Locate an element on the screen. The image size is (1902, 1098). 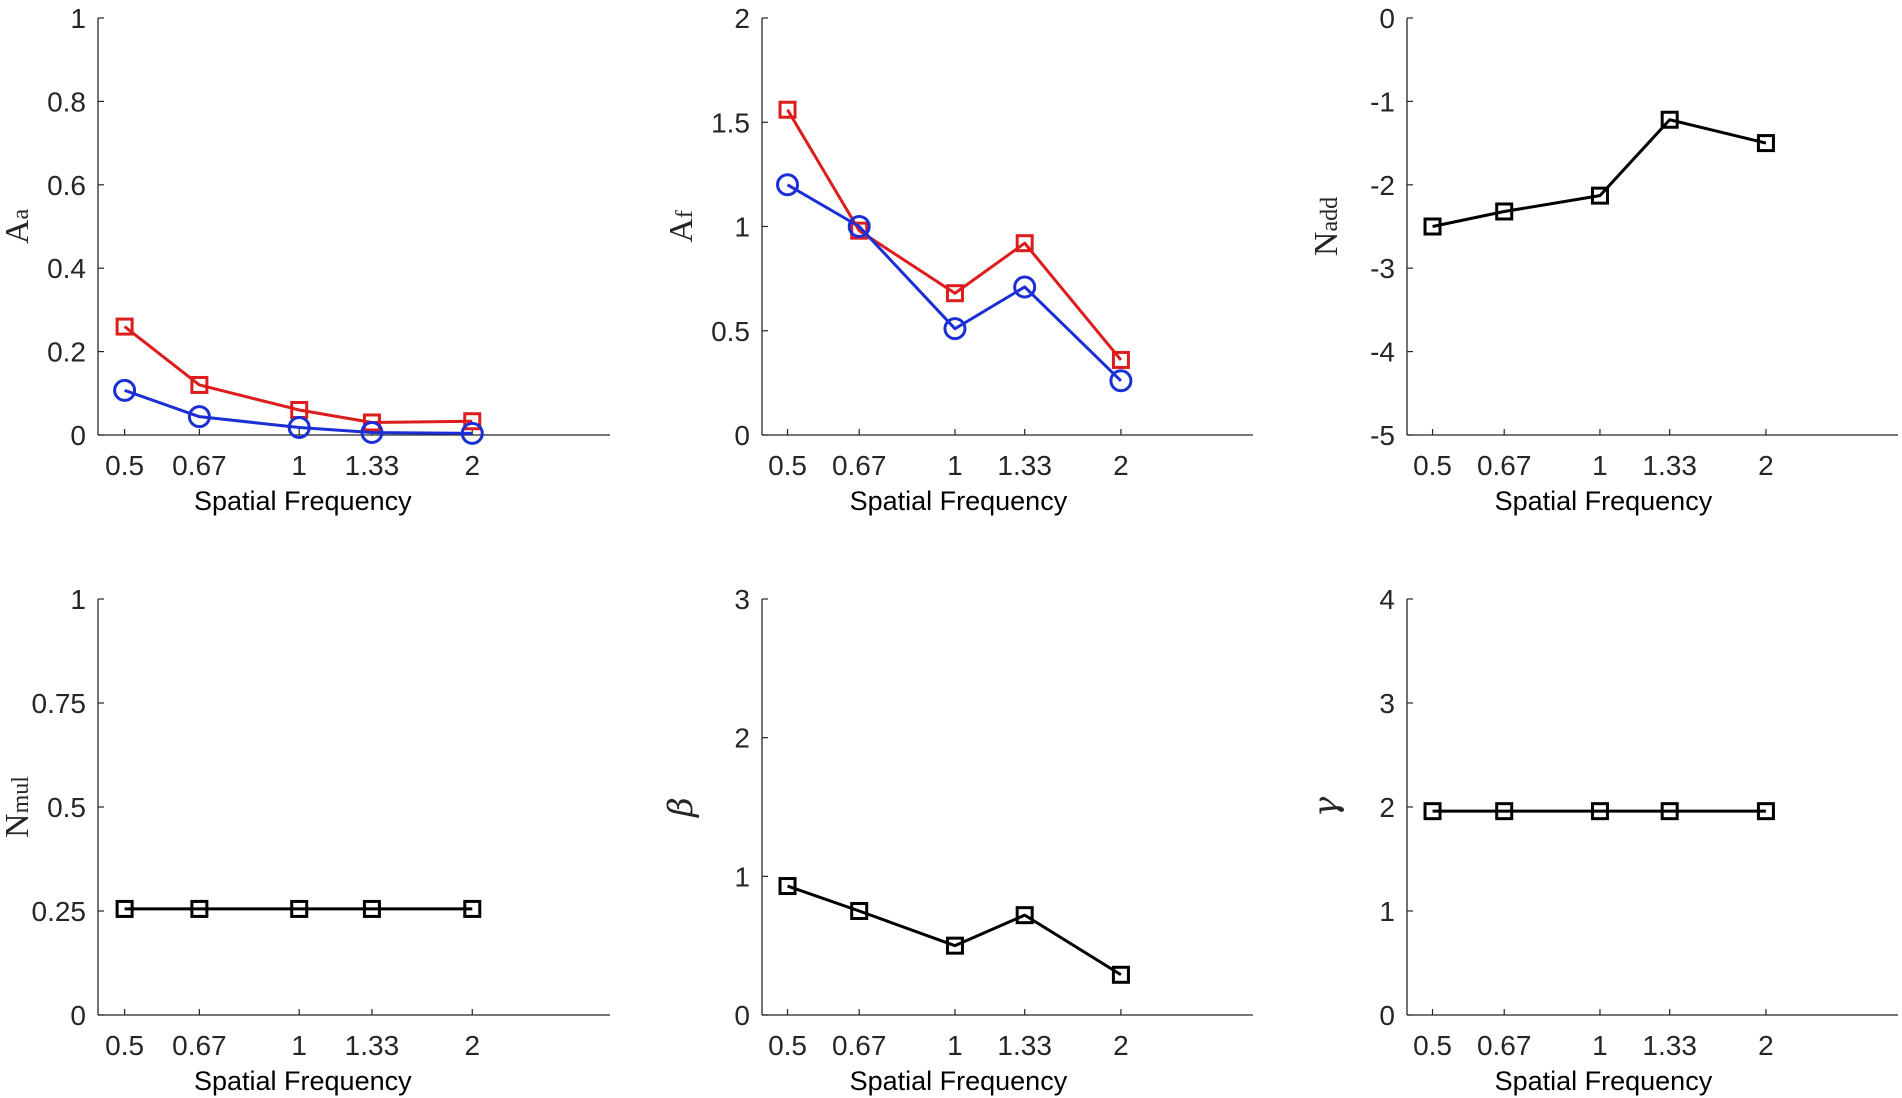
y-axis-label-subscript: add is located at coordinates (1330, 214).